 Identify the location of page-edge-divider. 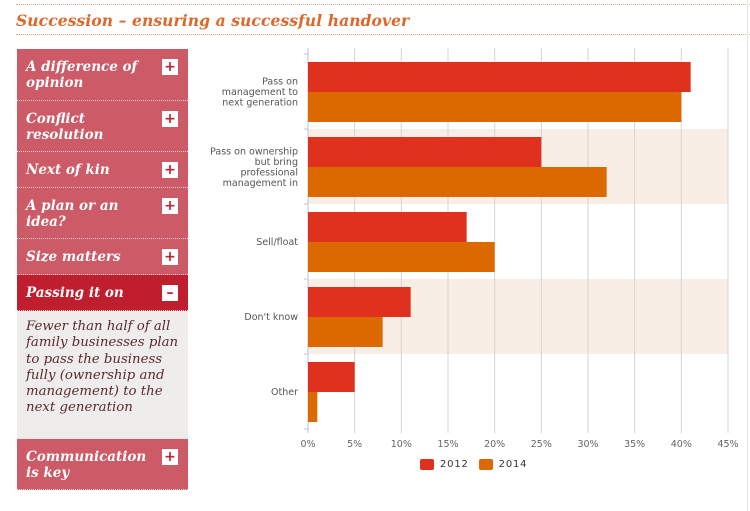
(747, 255).